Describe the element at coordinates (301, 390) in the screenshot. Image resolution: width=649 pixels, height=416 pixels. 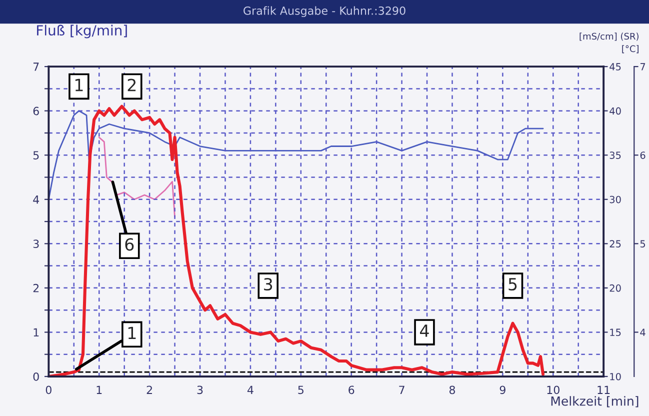
I see `x-tick-label: 5` at that location.